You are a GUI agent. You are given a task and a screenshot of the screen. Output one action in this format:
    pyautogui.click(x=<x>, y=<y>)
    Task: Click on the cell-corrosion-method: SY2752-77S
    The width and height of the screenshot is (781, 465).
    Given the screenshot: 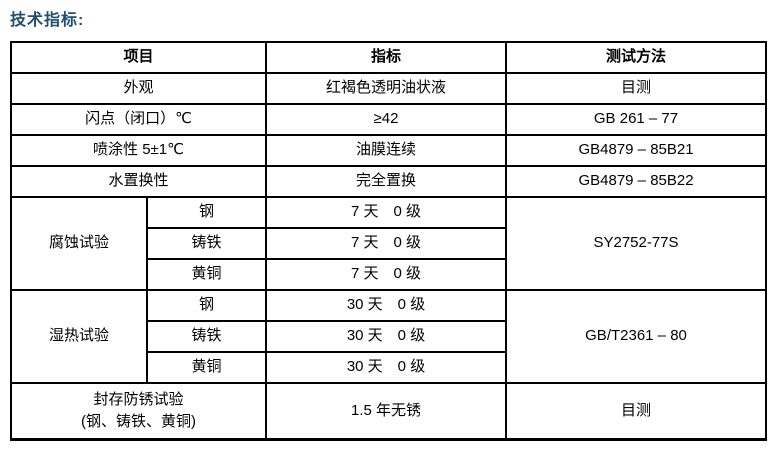 What is the action you would take?
    pyautogui.click(x=636, y=243)
    